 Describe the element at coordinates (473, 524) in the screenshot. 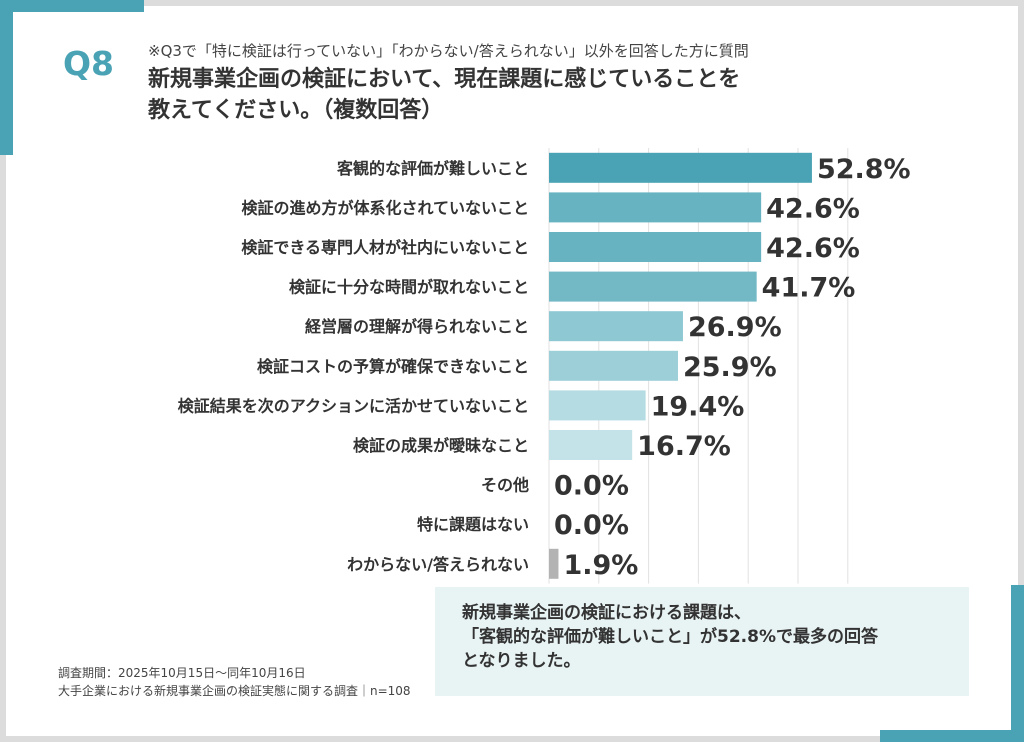

I see `category-label: 特に課題はない` at that location.